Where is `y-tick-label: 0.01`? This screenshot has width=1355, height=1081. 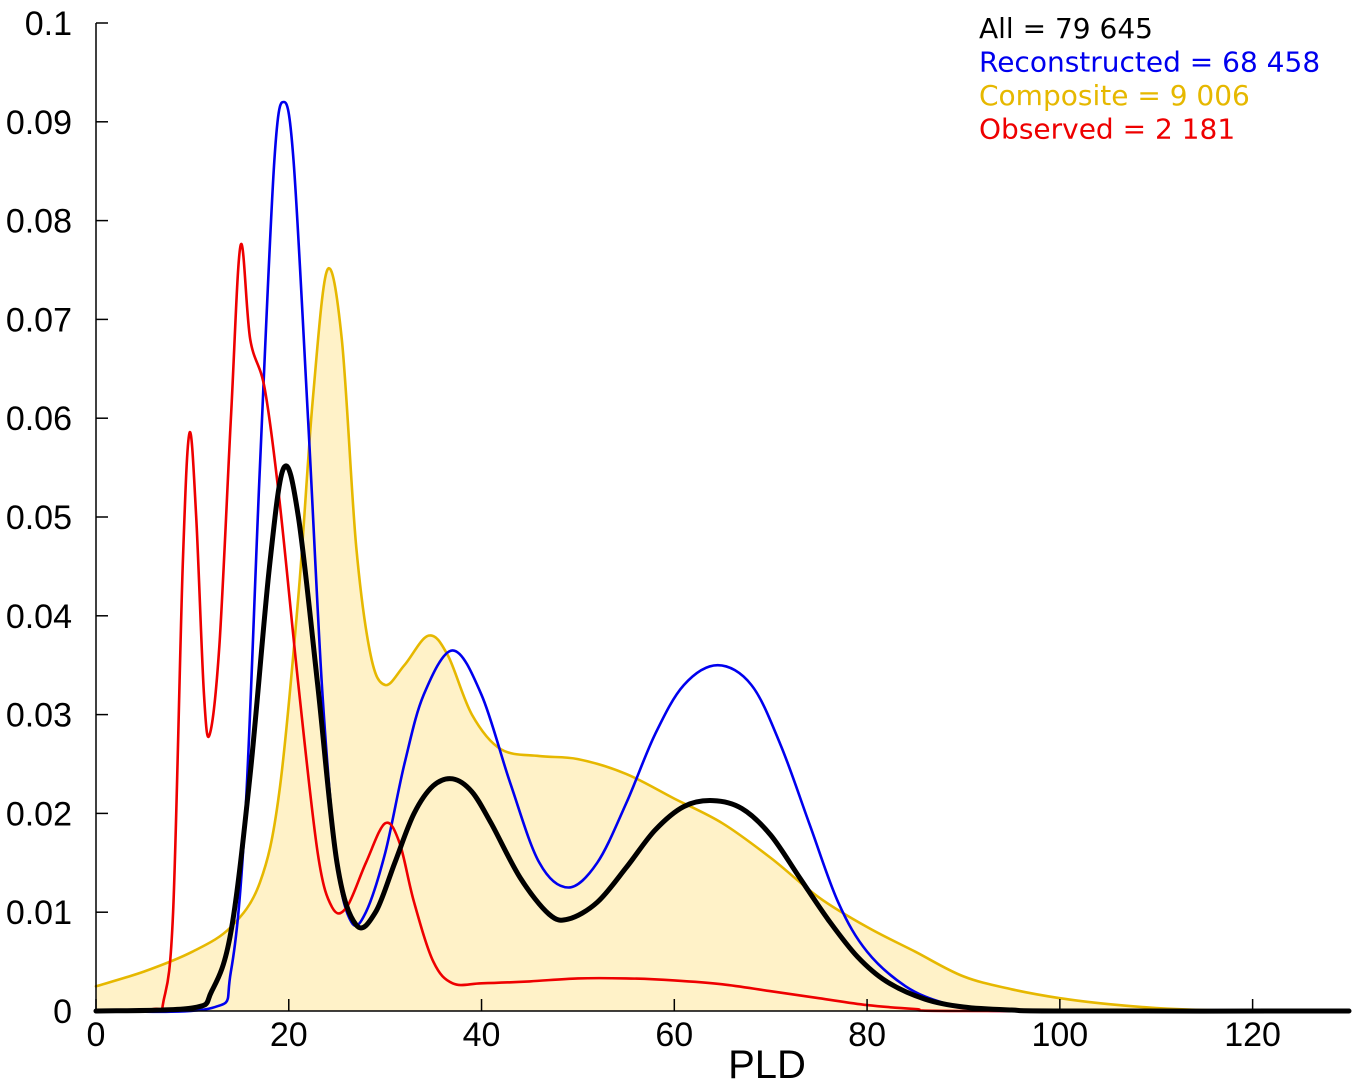 y-tick-label: 0.01 is located at coordinates (39, 913).